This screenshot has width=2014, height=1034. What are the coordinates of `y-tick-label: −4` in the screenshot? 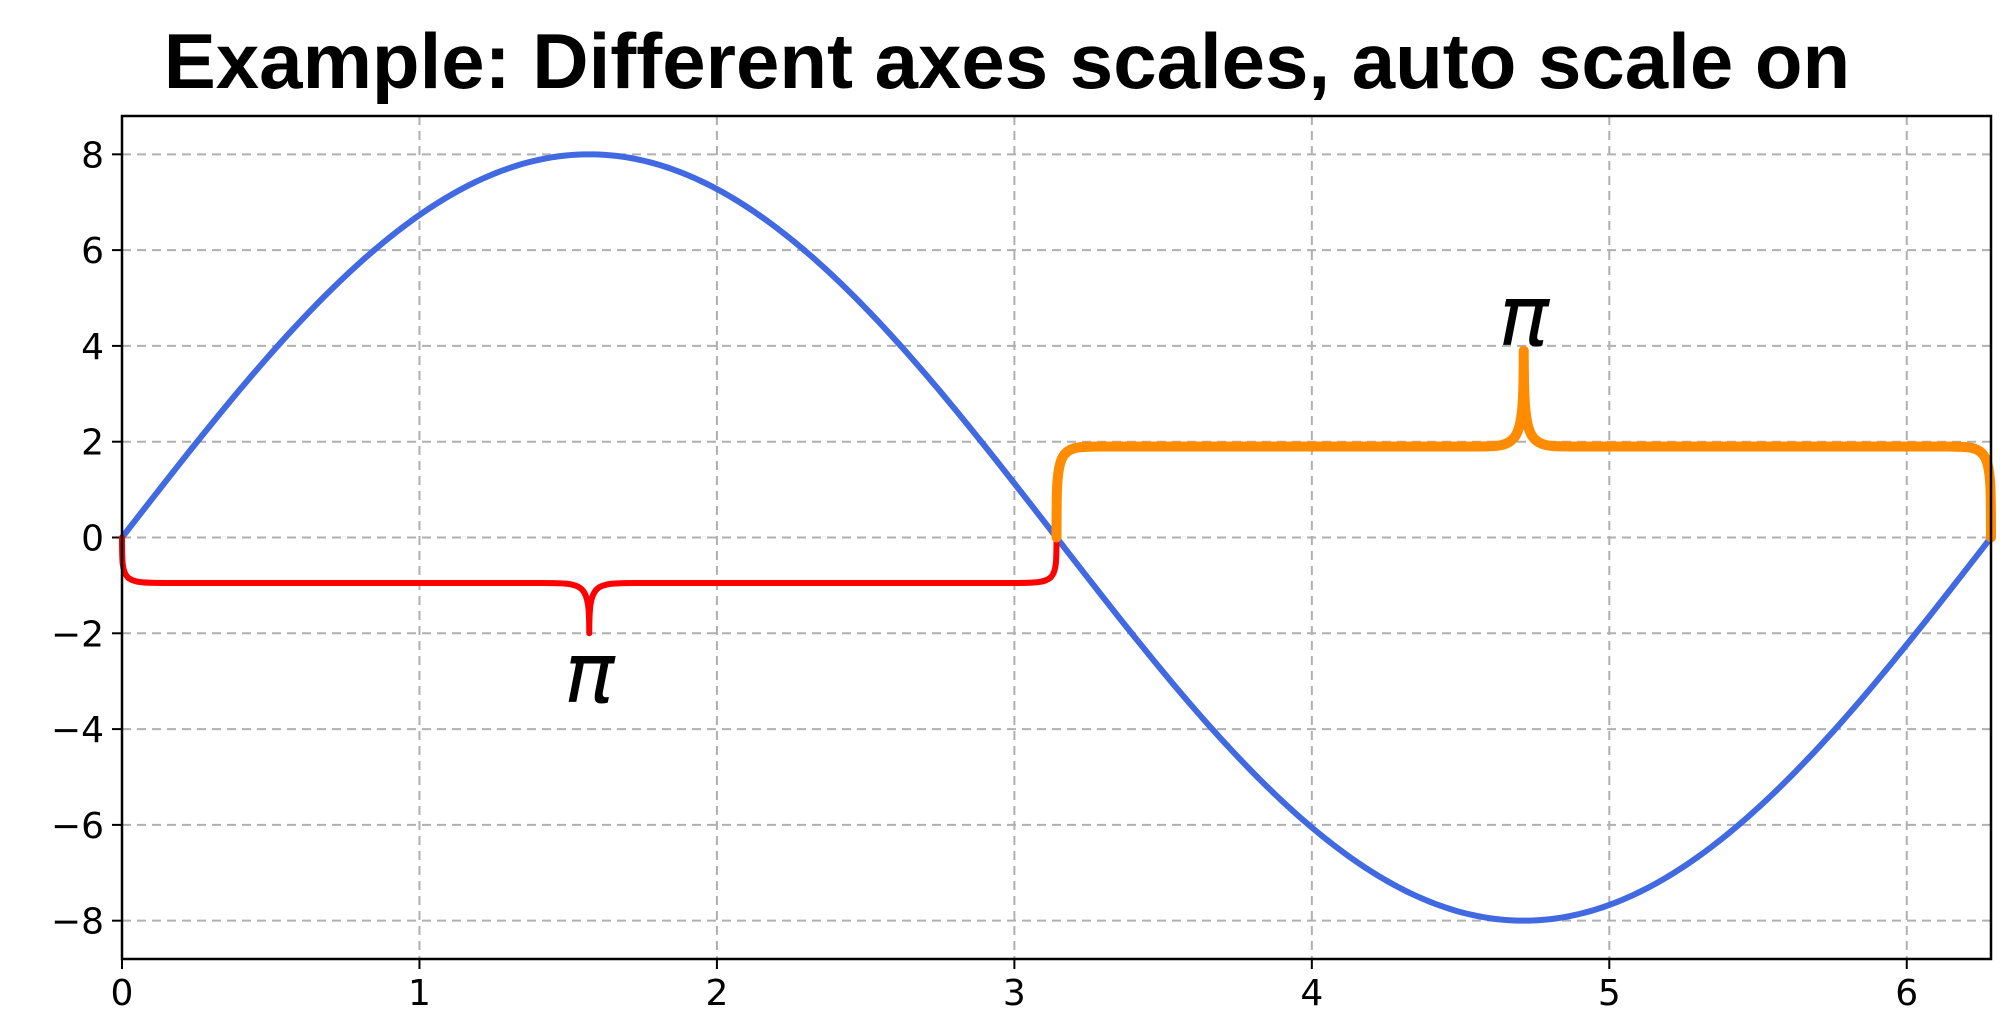 It's located at (77, 730).